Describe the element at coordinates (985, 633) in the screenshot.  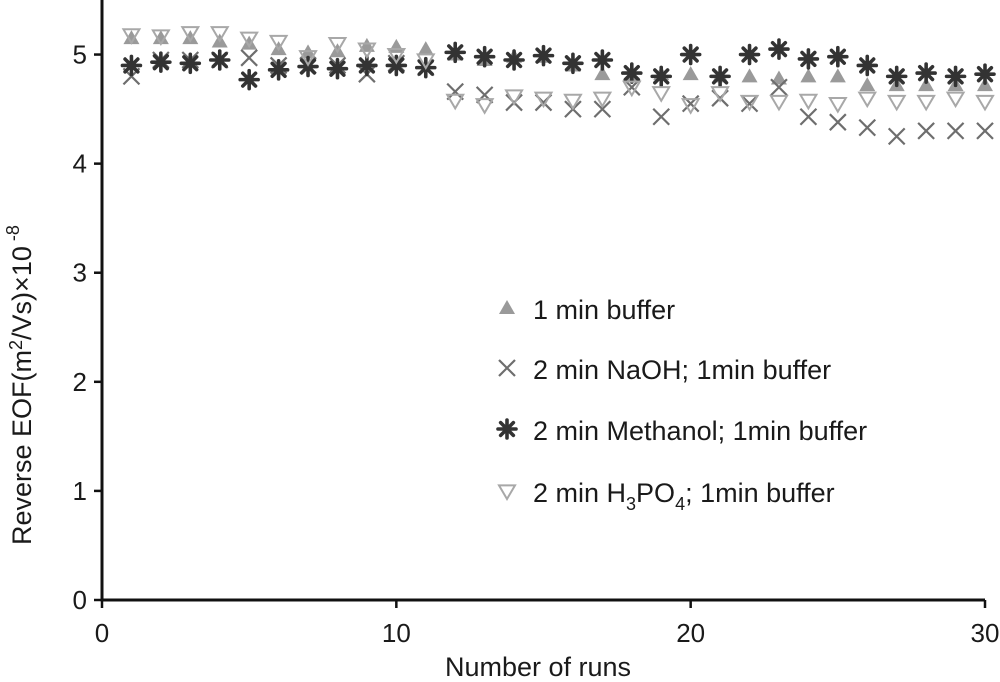
I see `x-tick-label: 30` at that location.